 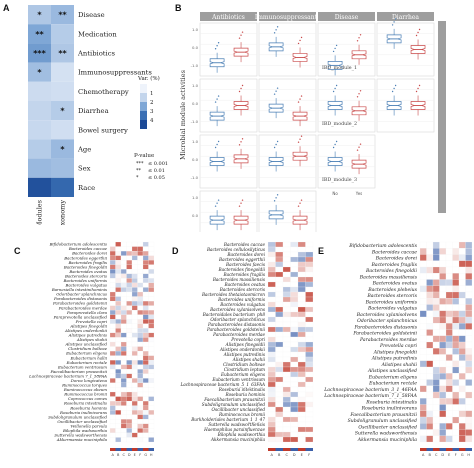 What do you see at coordinates (143, 124) in the screenshot?
I see `panel-a-legend-swatch` at bounding box center [143, 124].